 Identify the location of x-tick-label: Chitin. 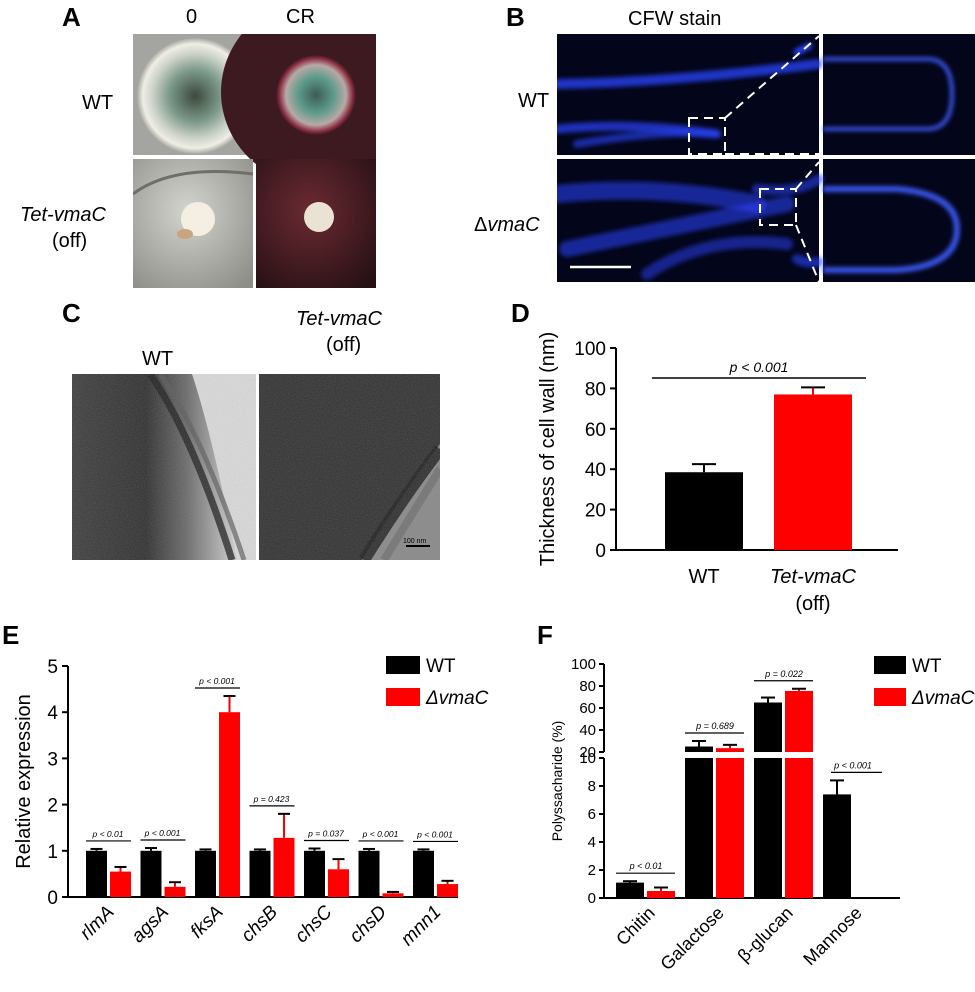
(635, 926).